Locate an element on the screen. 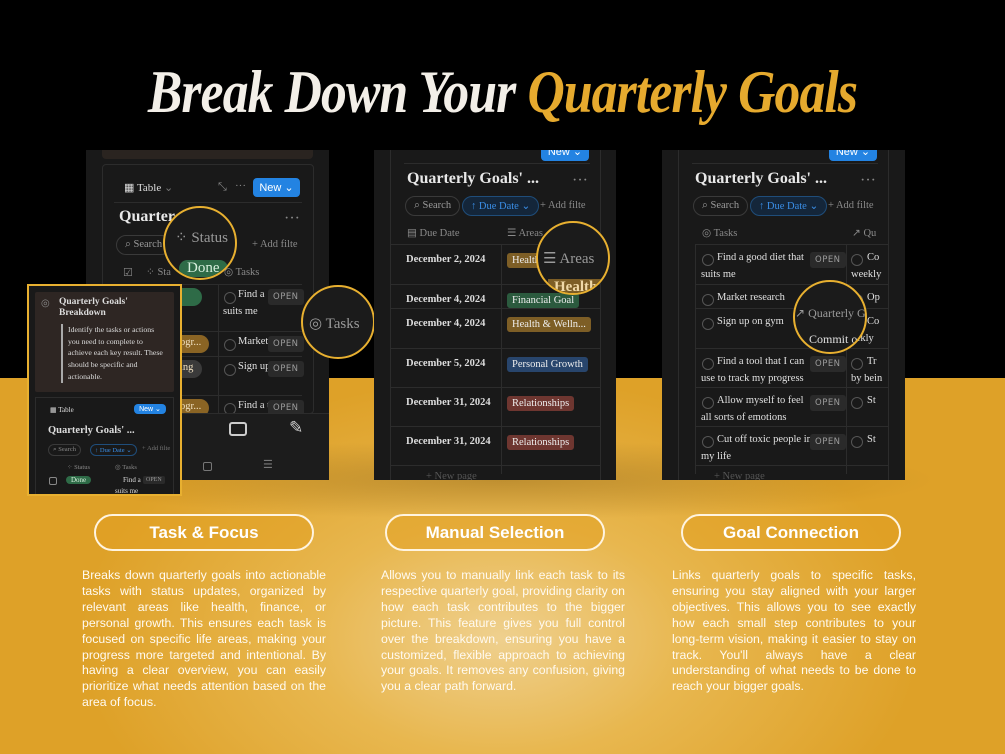 Image resolution: width=1005 pixels, height=754 pixels. task-link: Find a tool that I can is located at coordinates (761, 361).